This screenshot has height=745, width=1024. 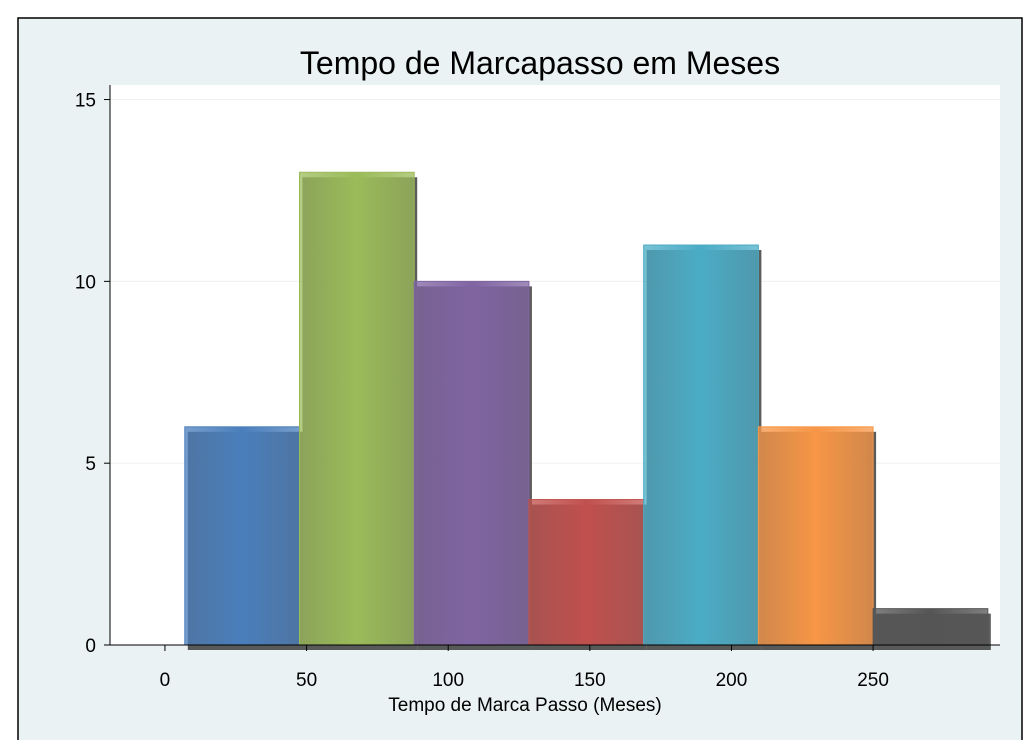 What do you see at coordinates (85, 101) in the screenshot?
I see `y-tick-label: 15` at bounding box center [85, 101].